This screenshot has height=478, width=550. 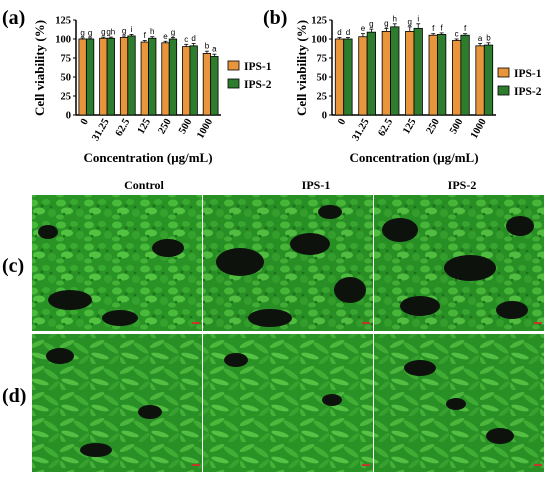 I want to click on panel-label-d: (d), so click(x=14, y=396).